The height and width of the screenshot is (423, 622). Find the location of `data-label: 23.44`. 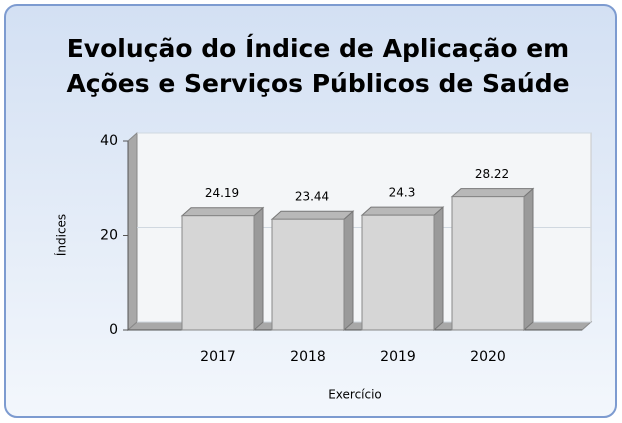

data-label: 23.44 is located at coordinates (312, 197).